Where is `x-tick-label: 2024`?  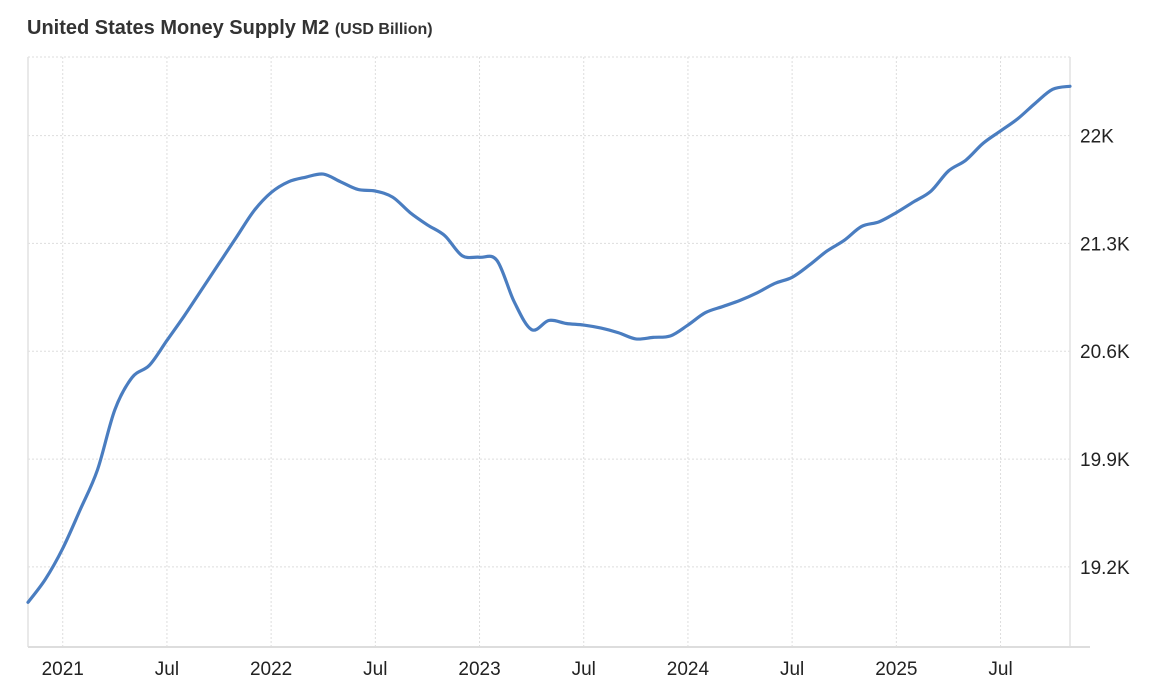 x-tick-label: 2024 is located at coordinates (688, 669).